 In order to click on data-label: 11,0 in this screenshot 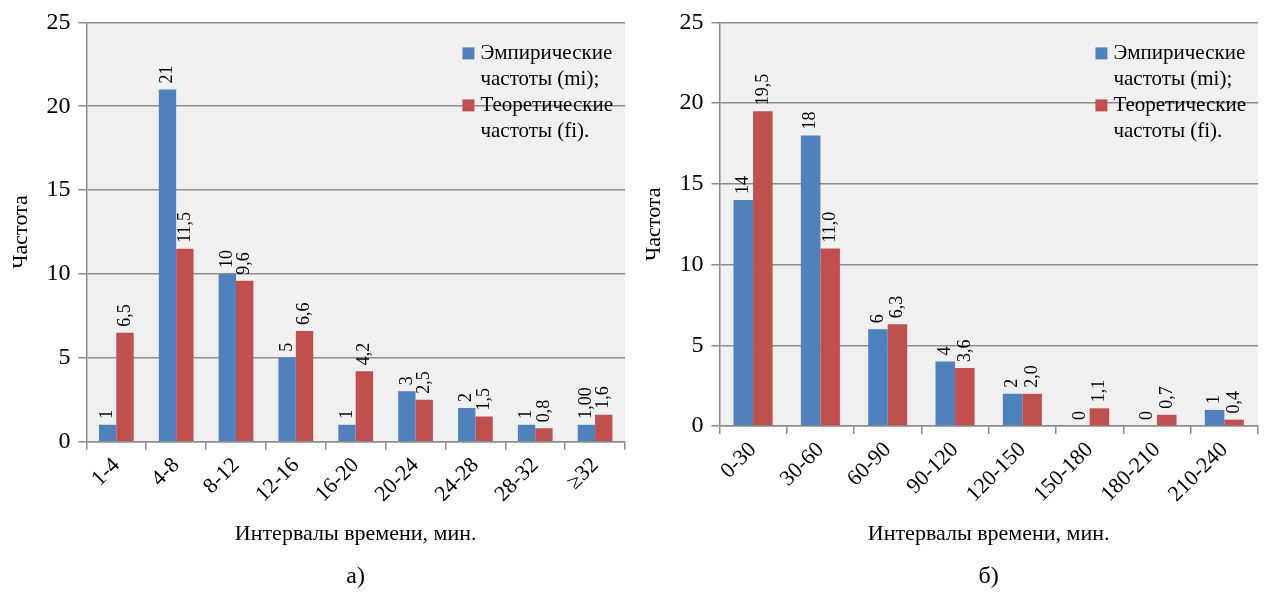, I will do `click(828, 227)`.